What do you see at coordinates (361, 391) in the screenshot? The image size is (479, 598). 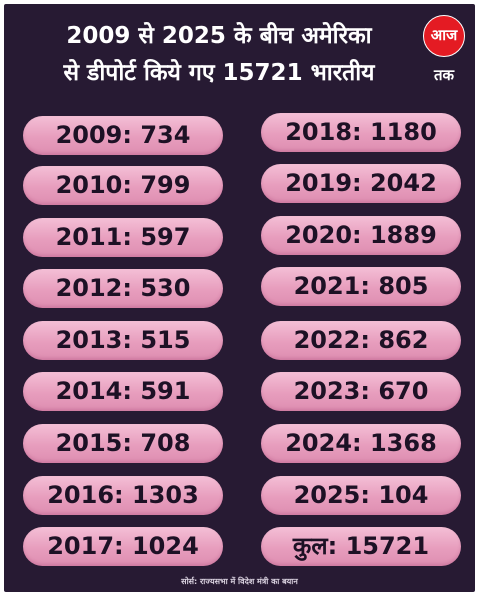 I see `year-pill-2023: 2023: 670` at bounding box center [361, 391].